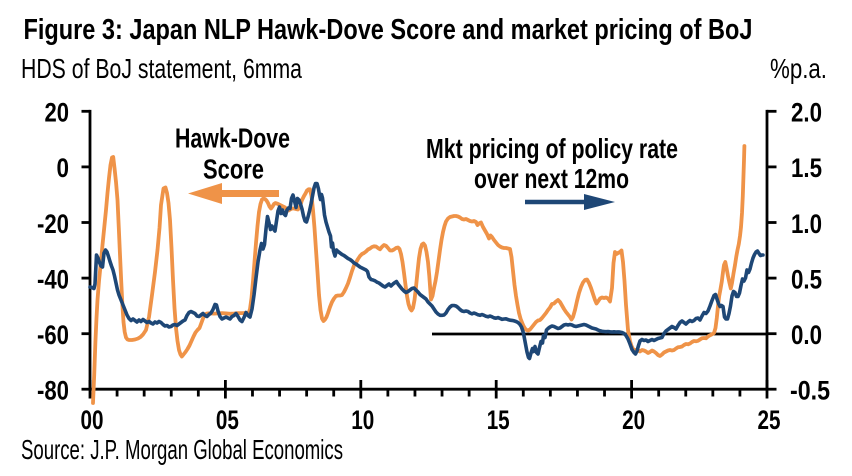 The width and height of the screenshot is (852, 476). I want to click on svg-text: 25, so click(769, 420).